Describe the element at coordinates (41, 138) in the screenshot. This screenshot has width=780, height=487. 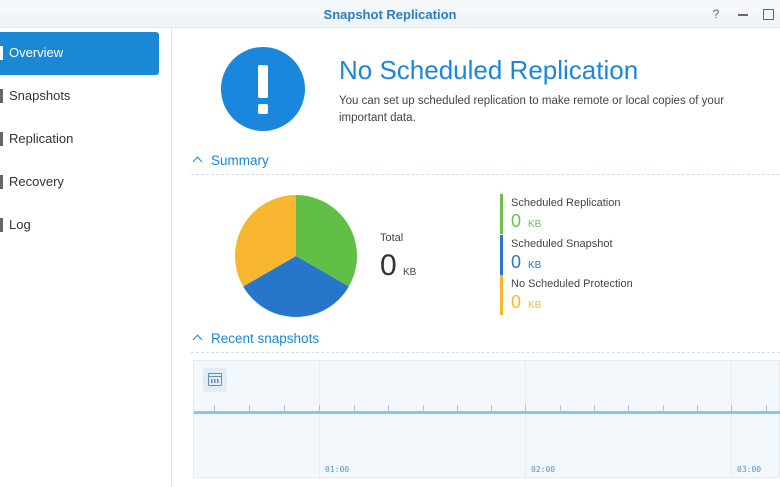
I see `sidebar-item-label: Replication` at that location.